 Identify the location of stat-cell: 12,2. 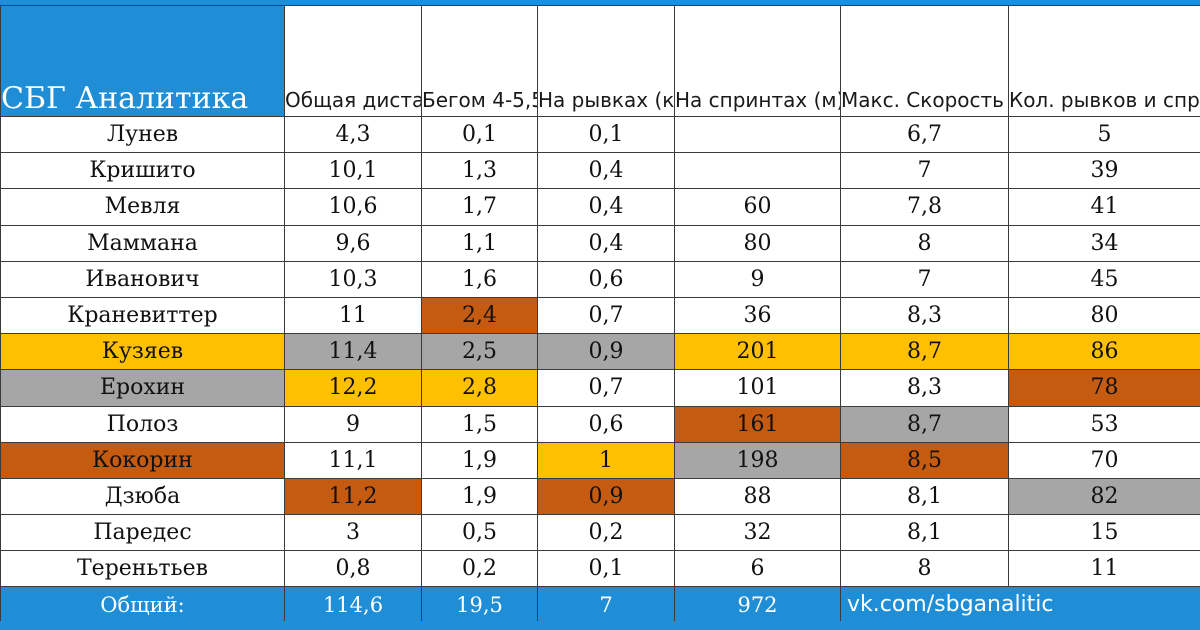
(353, 388).